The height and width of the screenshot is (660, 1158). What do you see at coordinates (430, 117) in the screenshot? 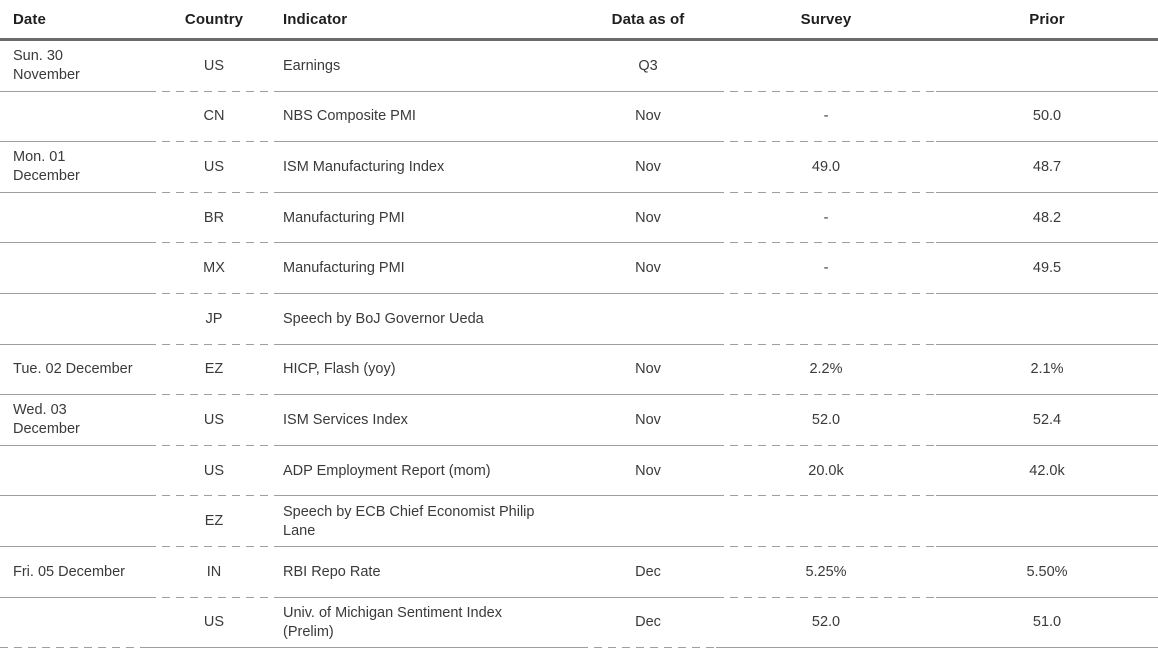
I see `cell-indicator: NBS Composite PMI` at bounding box center [430, 117].